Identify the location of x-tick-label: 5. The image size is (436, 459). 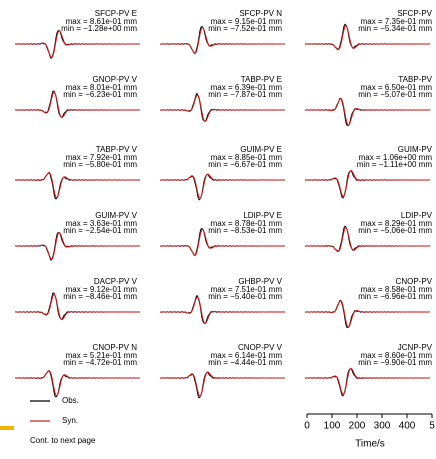
(432, 426).